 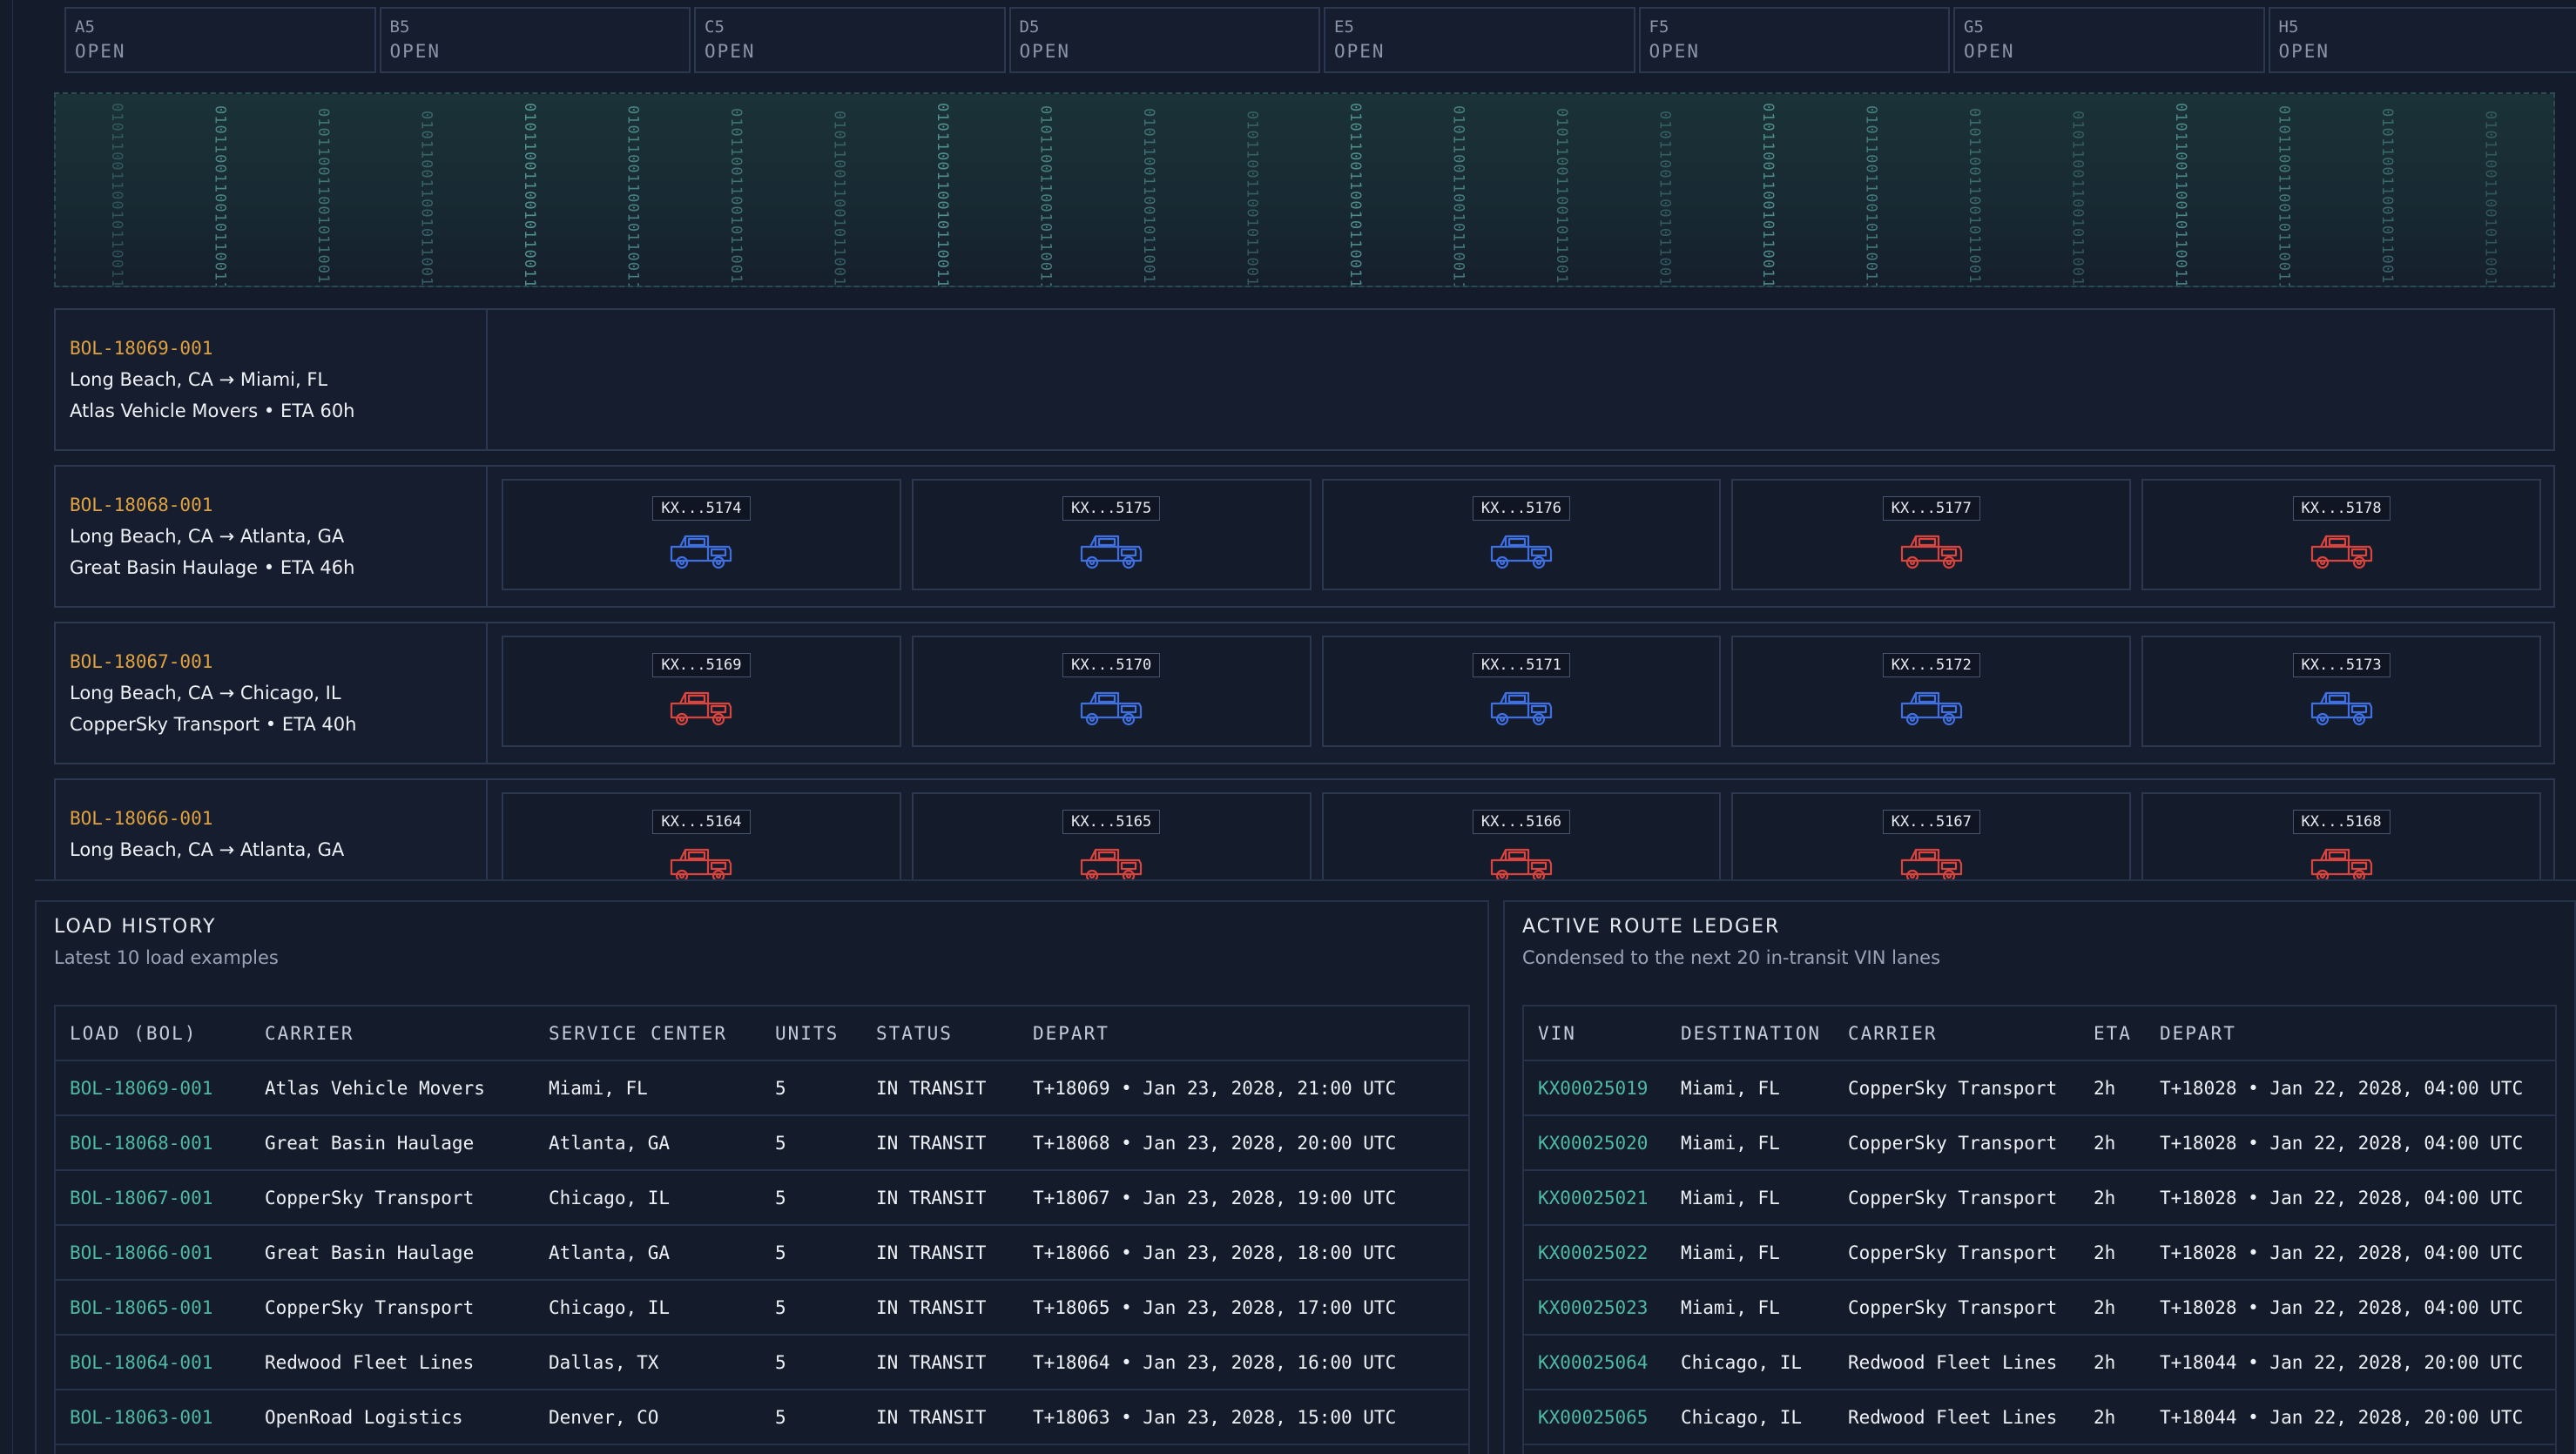 What do you see at coordinates (648, 1418) in the screenshot?
I see `table-cell: Denver, CO` at bounding box center [648, 1418].